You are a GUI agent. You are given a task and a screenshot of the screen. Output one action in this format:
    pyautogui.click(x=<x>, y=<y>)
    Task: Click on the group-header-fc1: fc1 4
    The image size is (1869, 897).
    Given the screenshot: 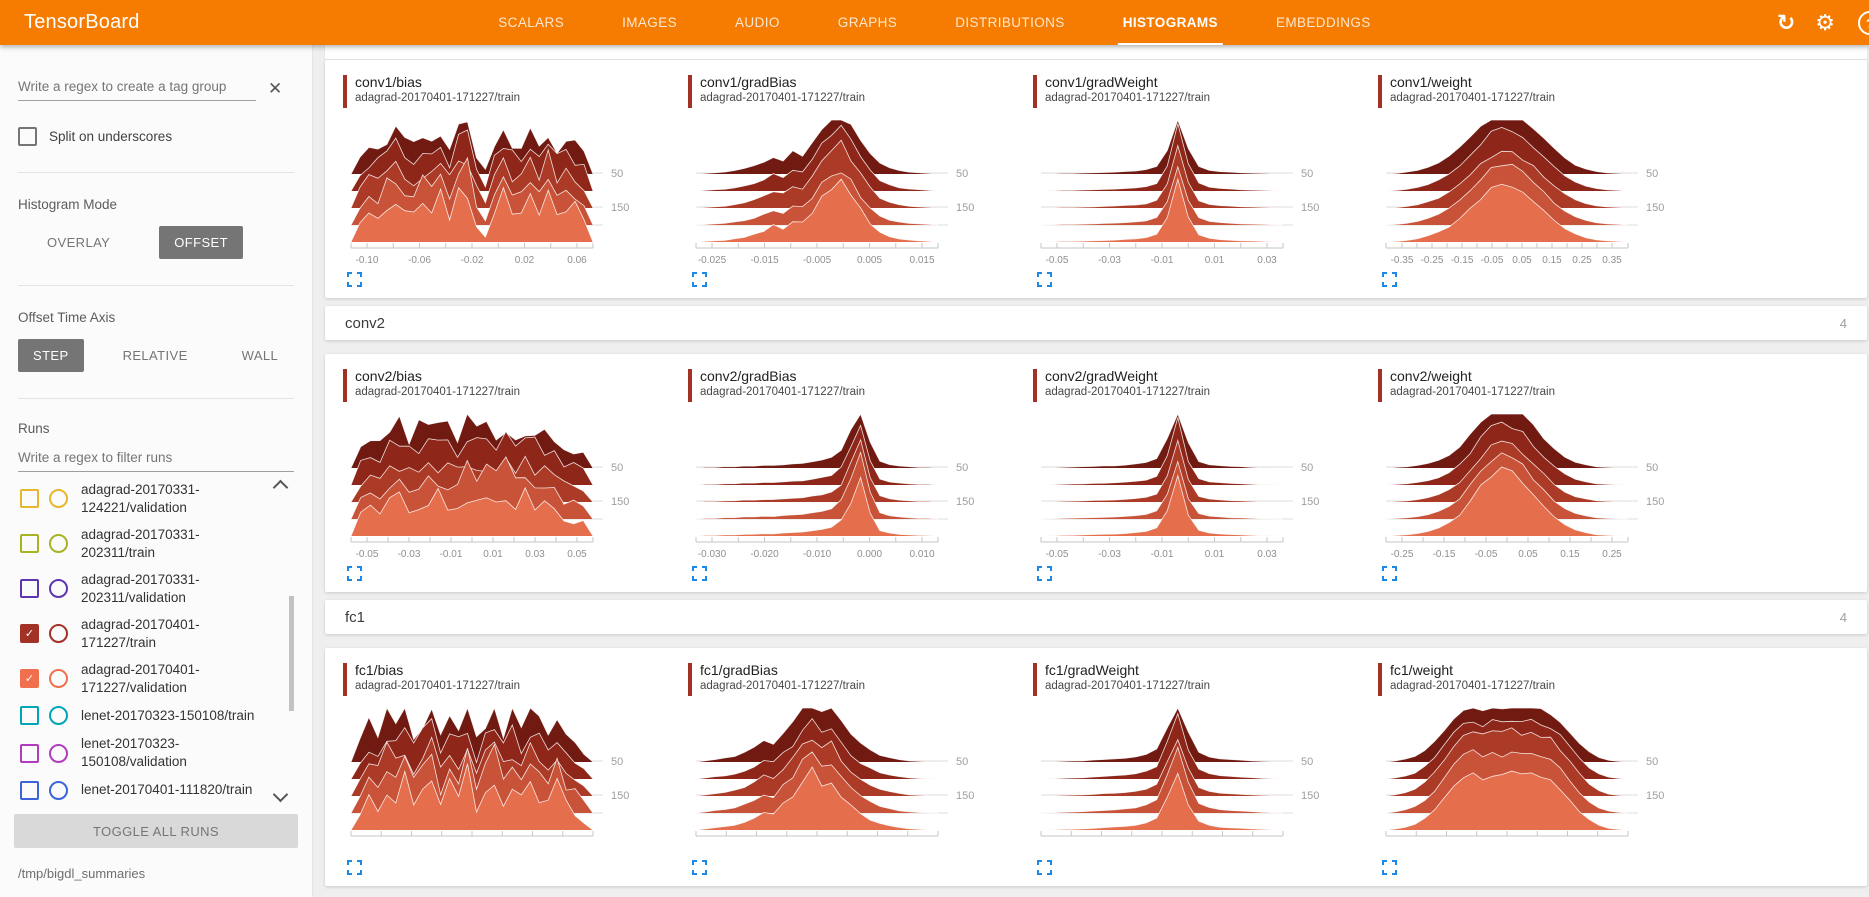 What is the action you would take?
    pyautogui.click(x=1096, y=617)
    